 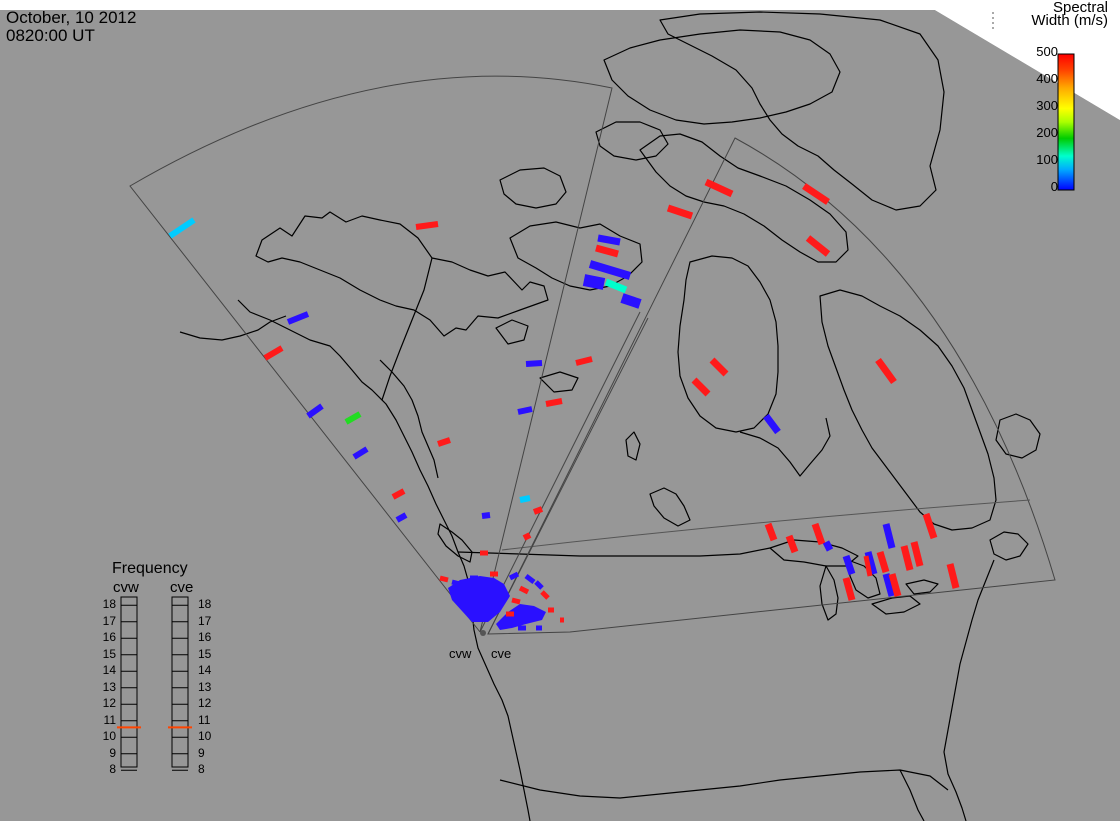 I want to click on fov-cve-range-arc, so click(x=766, y=525).